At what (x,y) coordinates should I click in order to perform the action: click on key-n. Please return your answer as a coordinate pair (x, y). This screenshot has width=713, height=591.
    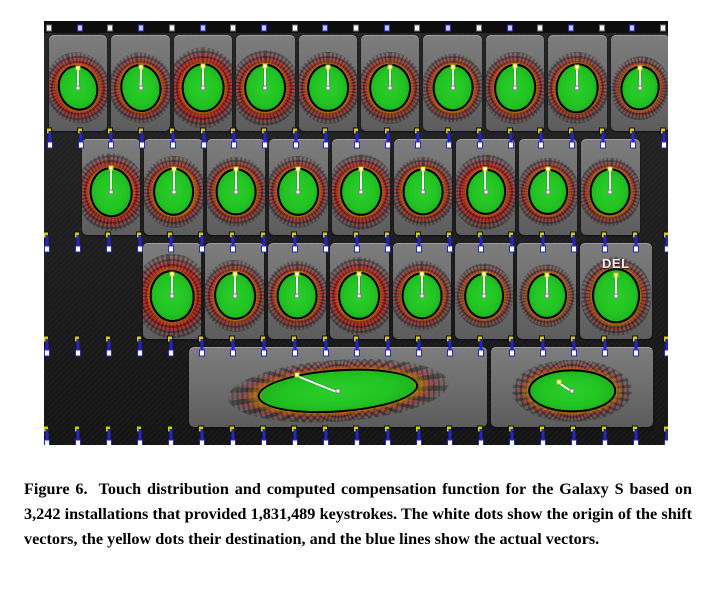
    Looking at the image, I should click on (484, 291).